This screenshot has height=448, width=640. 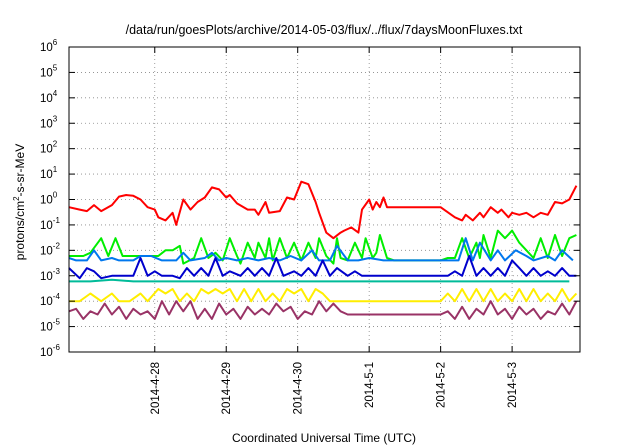 I want to click on y-tick-label: 10⁻⁶, so click(x=50, y=351).